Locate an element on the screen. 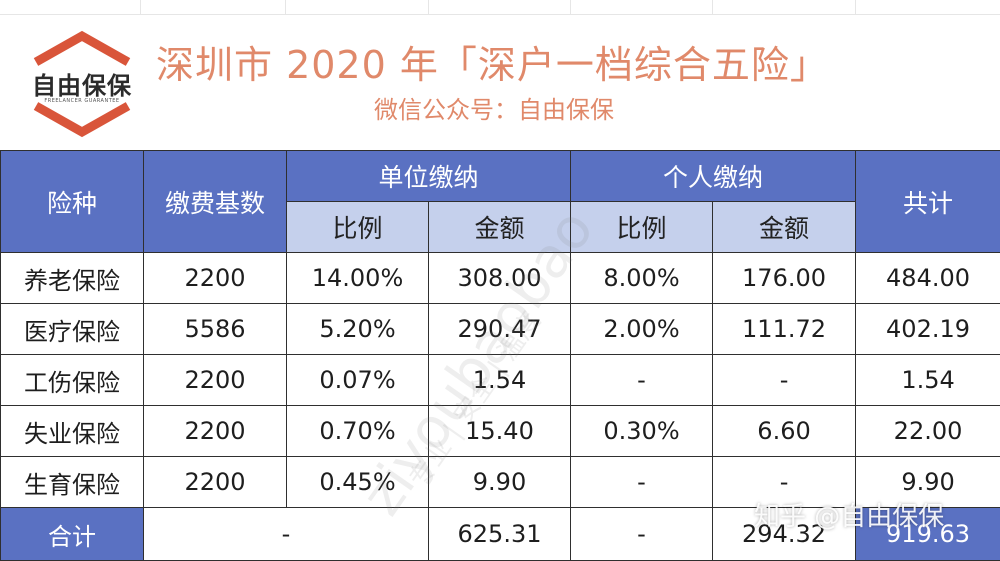  col-header-total: 共计 is located at coordinates (928, 202).